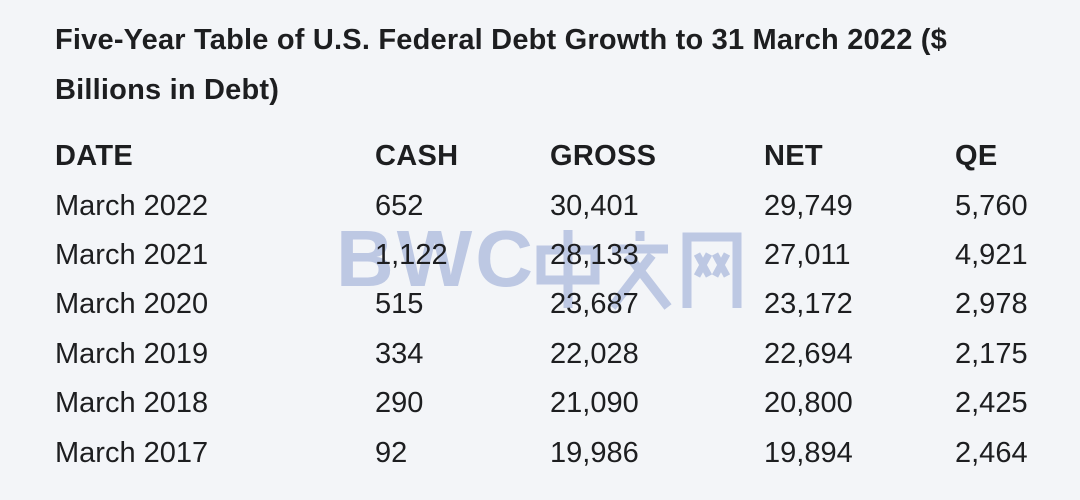 This screenshot has width=1080, height=500. What do you see at coordinates (793, 156) in the screenshot?
I see `column-header-net: NET` at bounding box center [793, 156].